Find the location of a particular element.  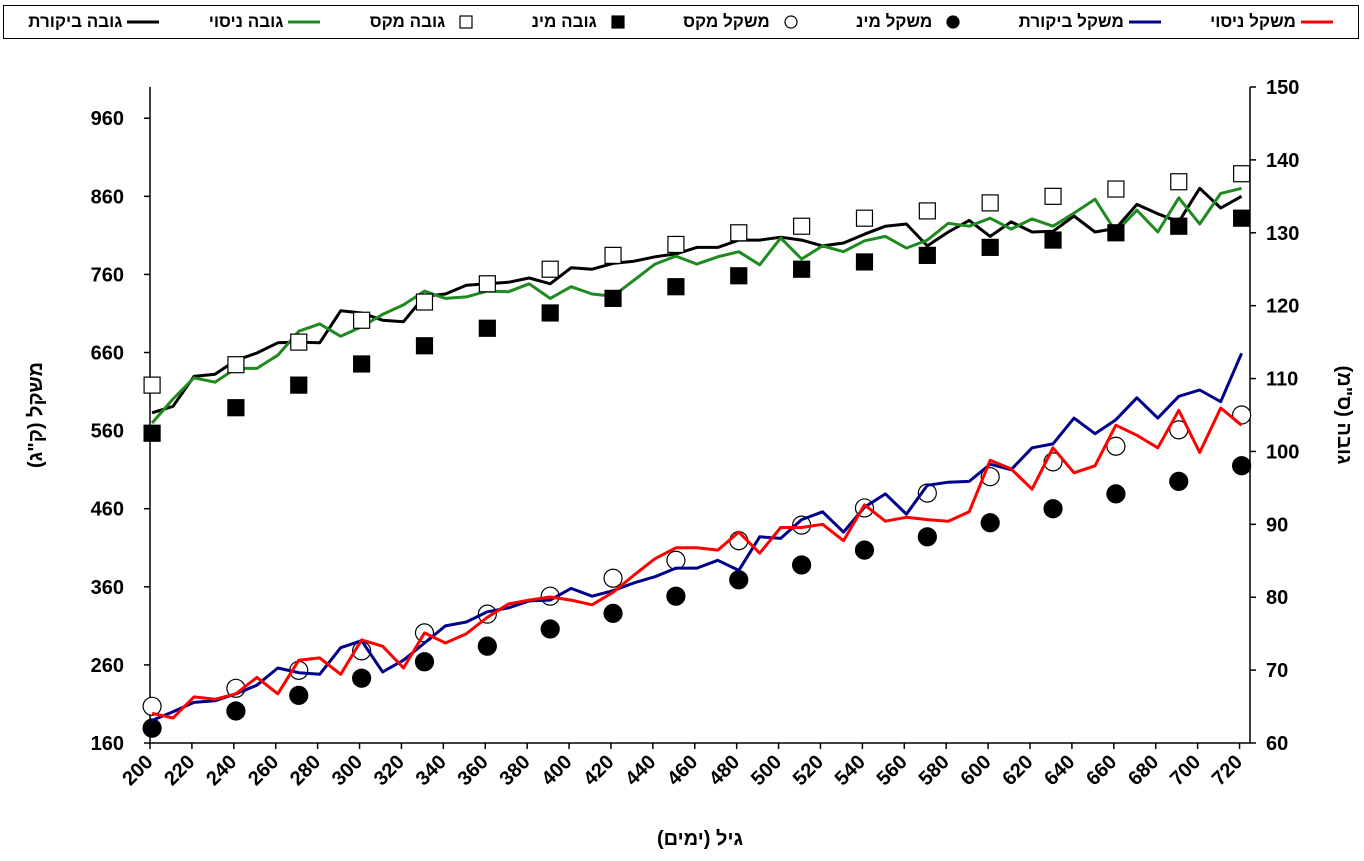

y2-tick-label: 80 is located at coordinates (1277, 598).